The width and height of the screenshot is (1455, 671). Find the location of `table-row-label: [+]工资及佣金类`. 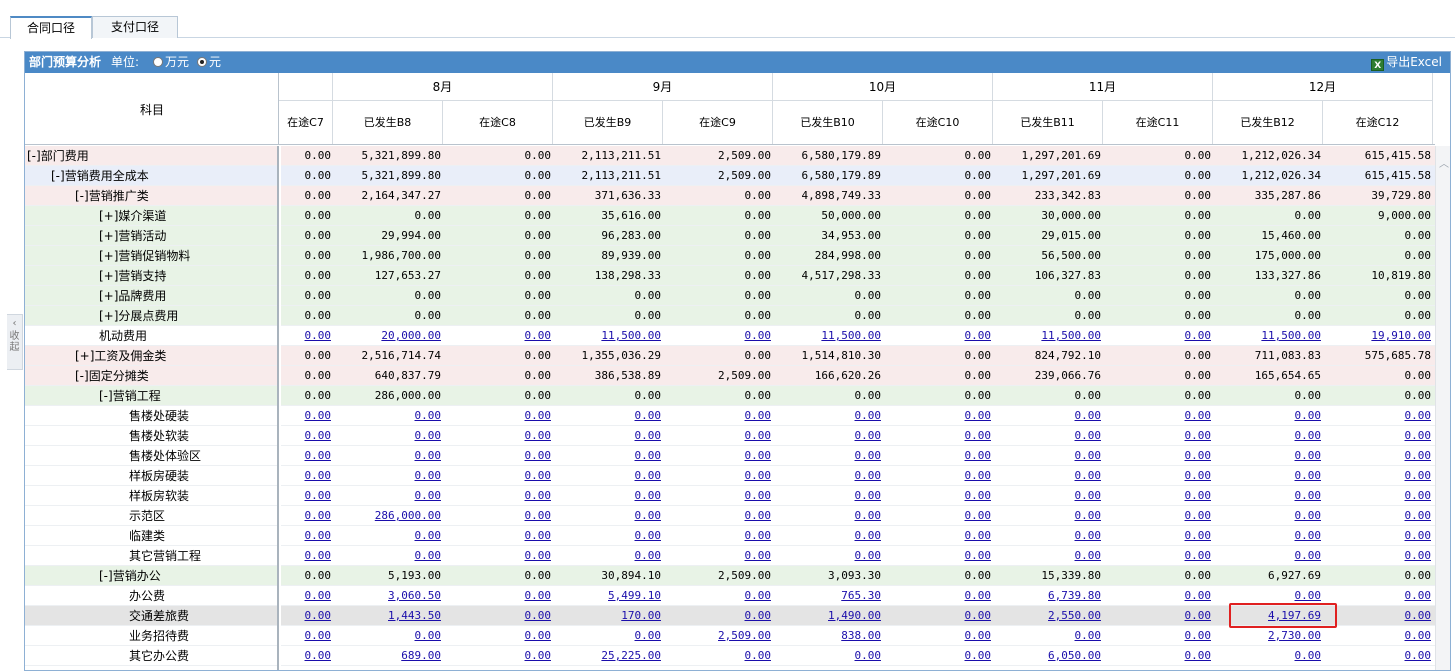

table-row-label: [+]工资及佣金类 is located at coordinates (151, 356).